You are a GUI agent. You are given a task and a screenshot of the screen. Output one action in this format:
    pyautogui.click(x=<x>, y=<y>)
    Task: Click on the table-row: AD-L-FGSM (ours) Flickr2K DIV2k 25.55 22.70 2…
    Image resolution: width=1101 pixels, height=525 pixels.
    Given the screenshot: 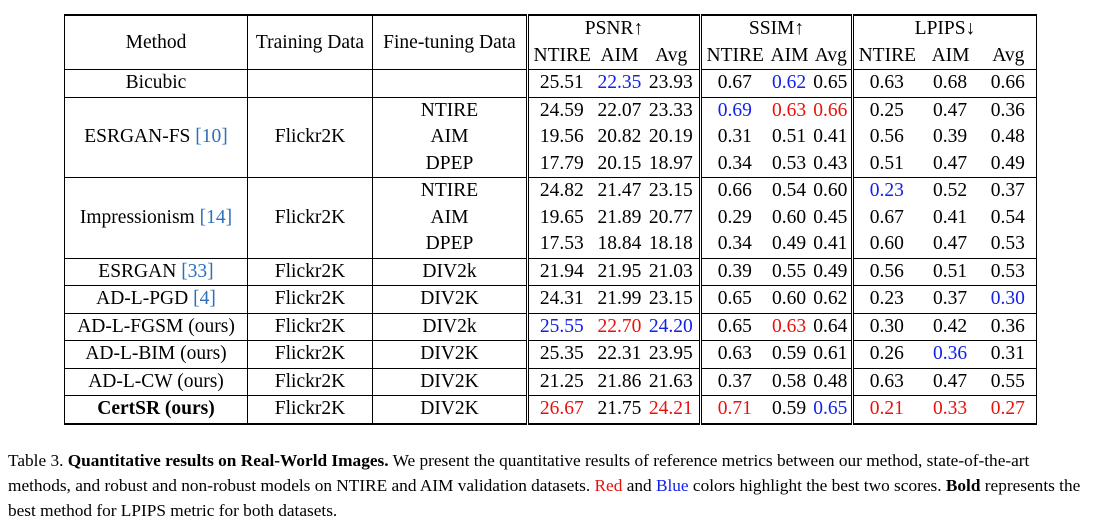 What is the action you would take?
    pyautogui.click(x=551, y=326)
    